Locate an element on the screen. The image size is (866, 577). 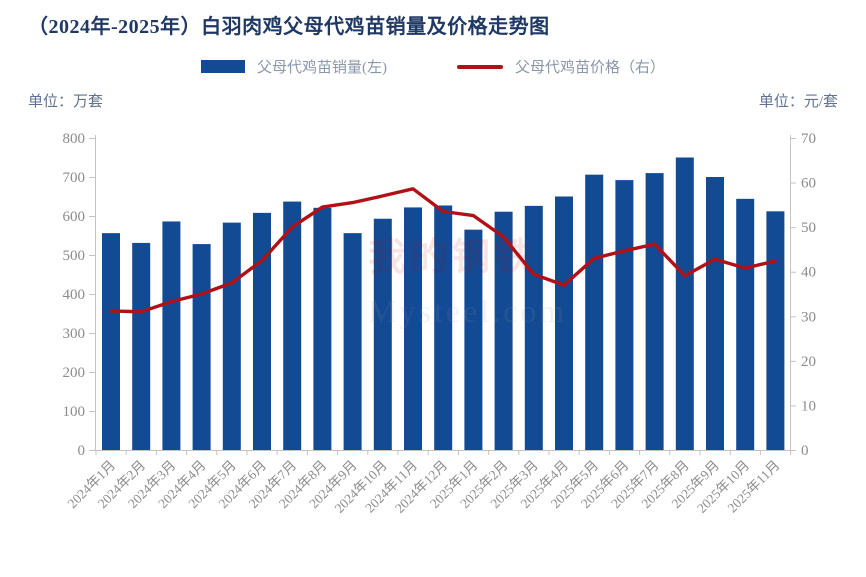
bar-2025年1月 is located at coordinates (473, 339).